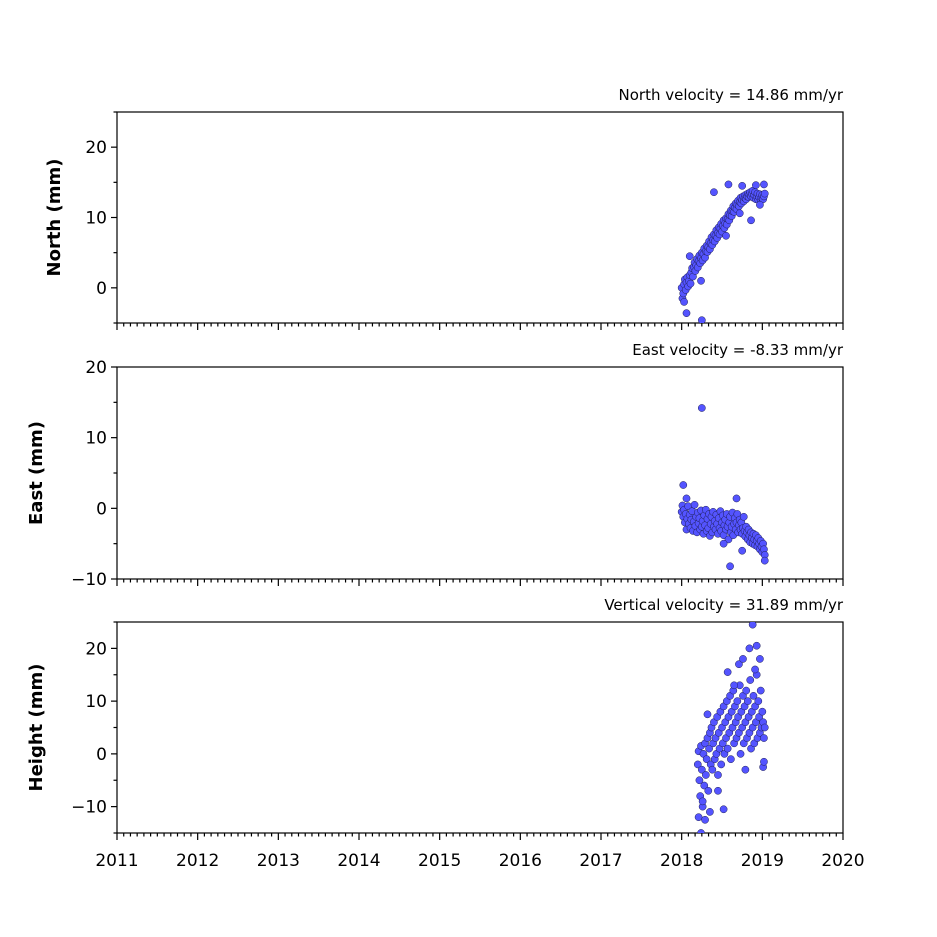 This screenshot has width=937, height=937. I want to click on north-axis-label: North (mm), so click(54, 218).